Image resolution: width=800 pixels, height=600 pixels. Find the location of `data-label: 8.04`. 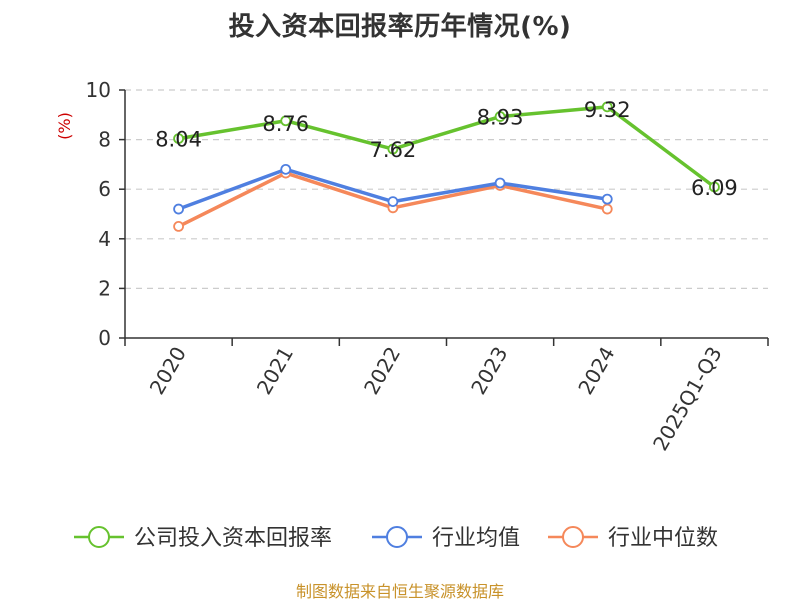

data-label: 8.04 is located at coordinates (178, 140).